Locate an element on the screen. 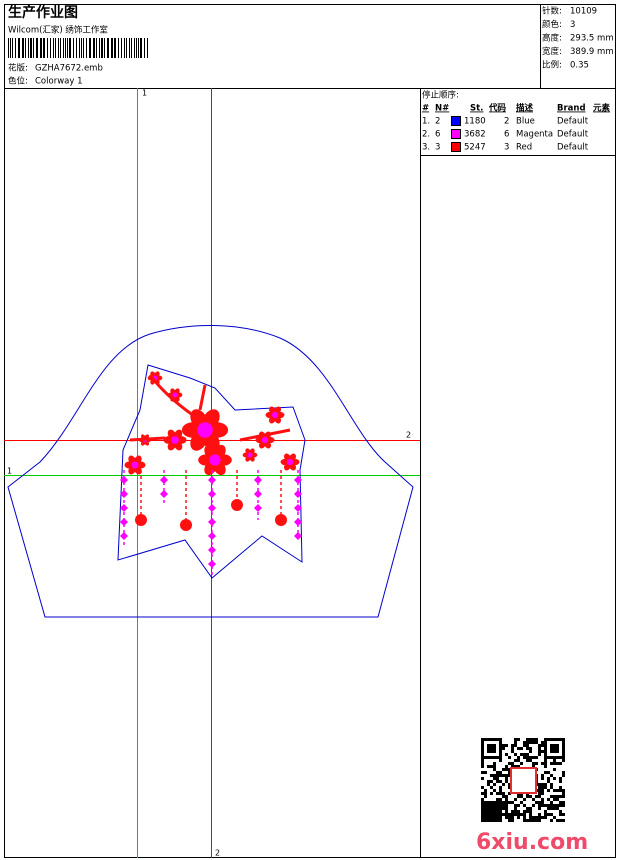 The height and width of the screenshot is (860, 620). stat-label: 高度: is located at coordinates (552, 38).